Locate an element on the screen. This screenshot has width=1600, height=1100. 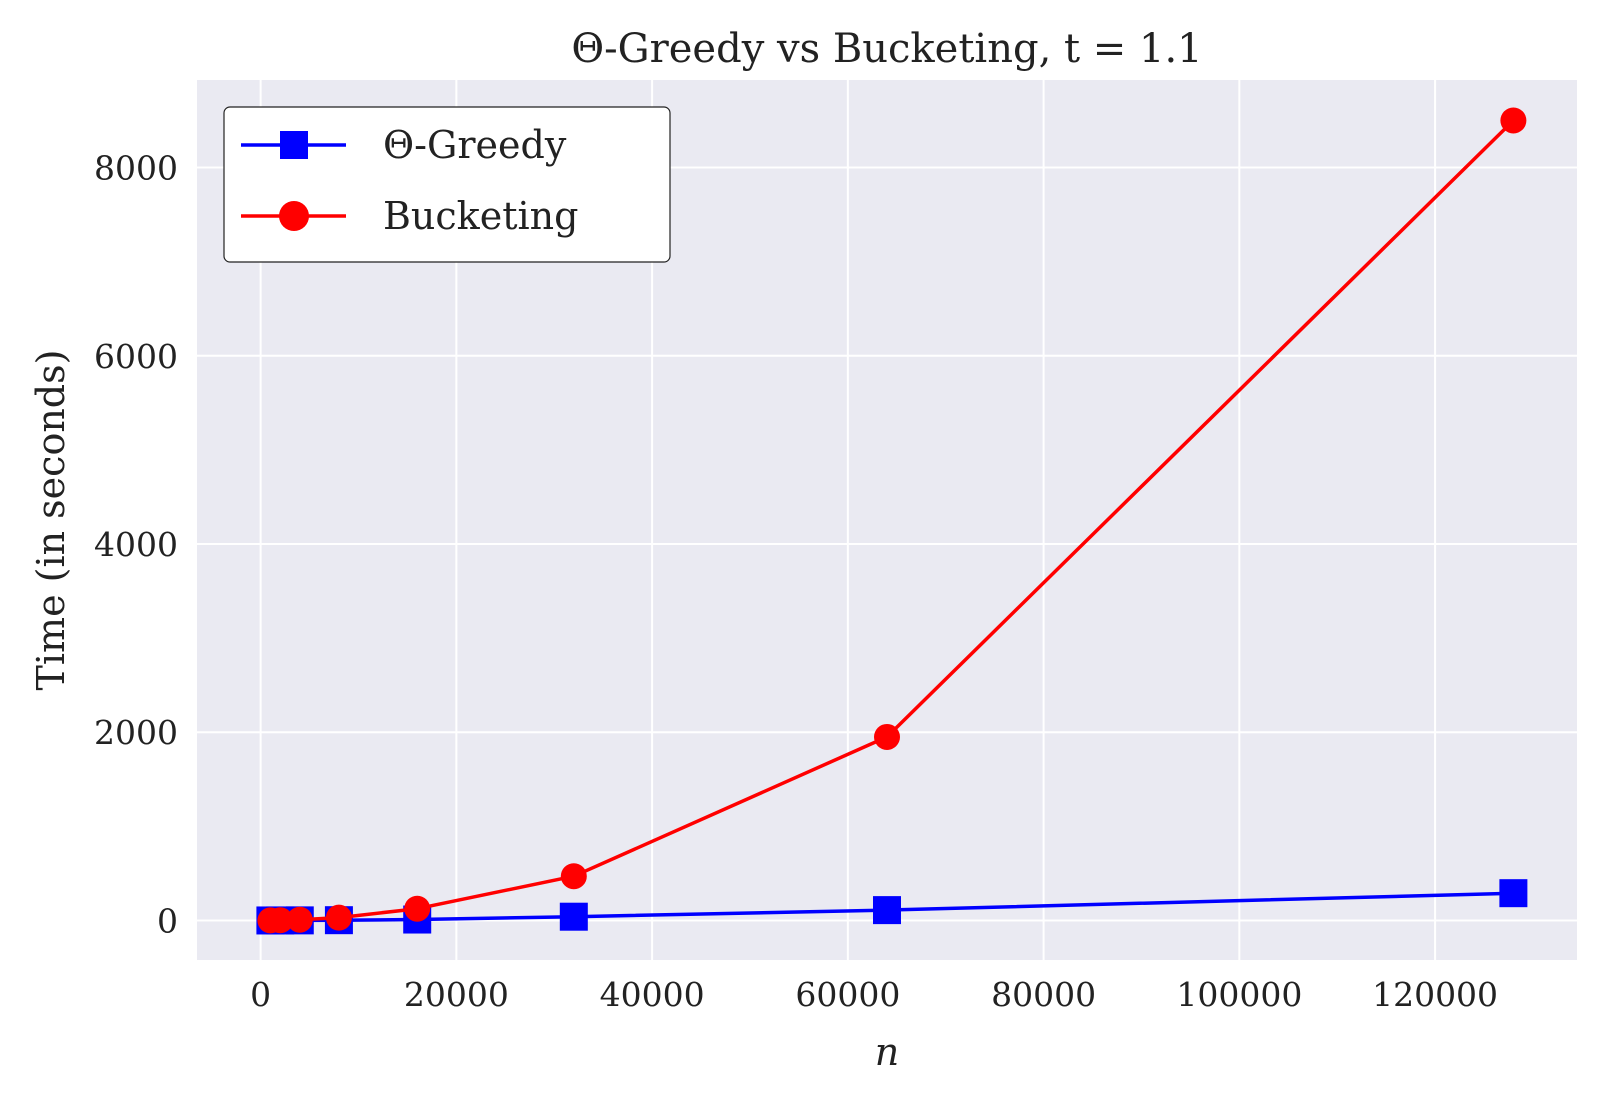
x-tick-label: 20000 is located at coordinates (456, 994).